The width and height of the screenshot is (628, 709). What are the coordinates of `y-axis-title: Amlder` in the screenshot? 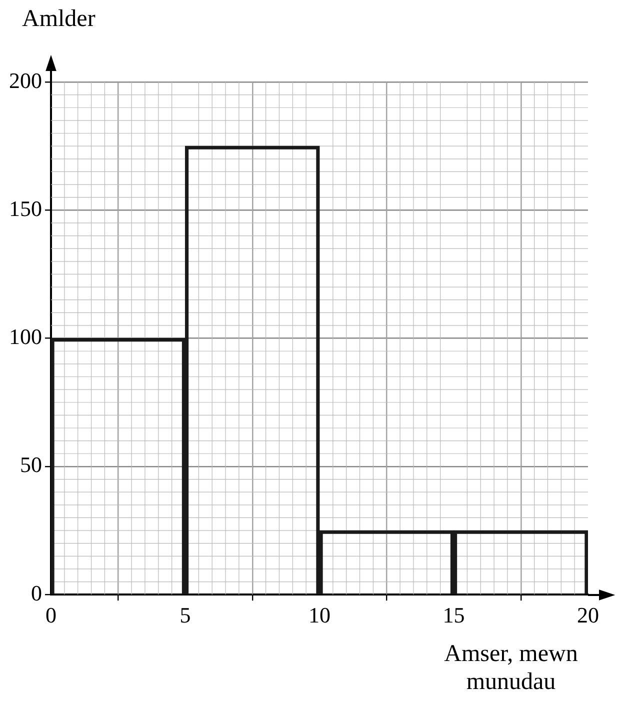 It's located at (59, 19).